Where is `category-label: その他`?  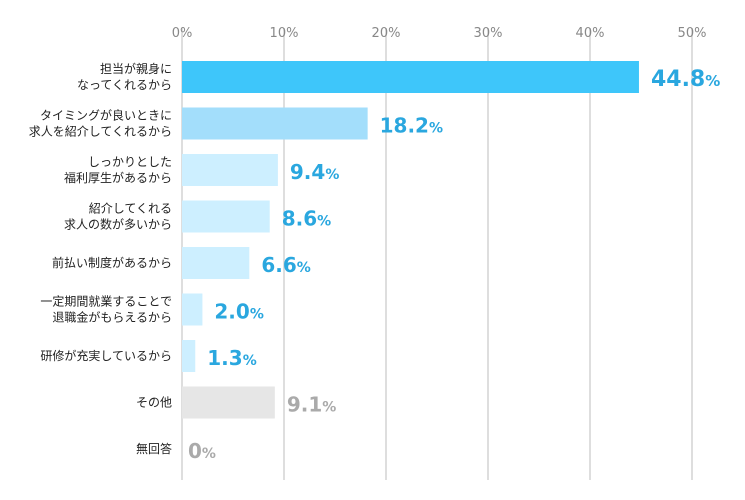 category-label: その他 is located at coordinates (154, 403).